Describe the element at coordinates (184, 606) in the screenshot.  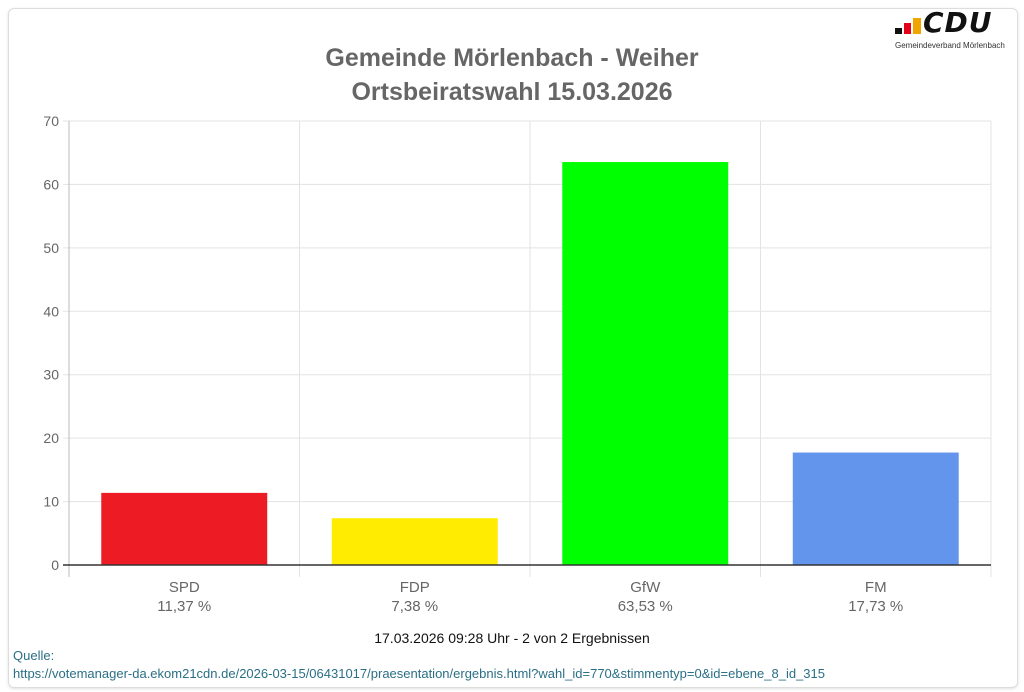
I see `value-label: 11,37 %` at that location.